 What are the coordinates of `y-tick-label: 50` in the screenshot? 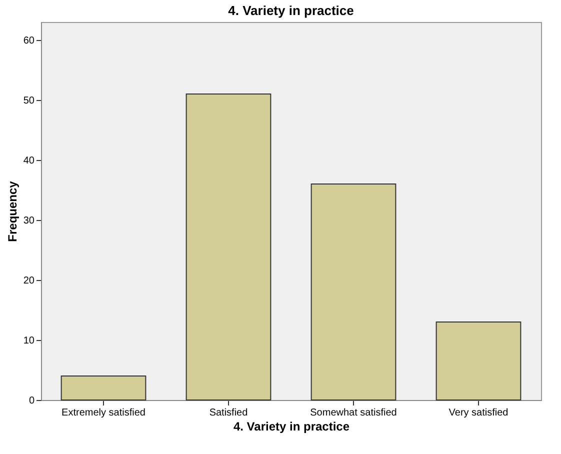 It's located at (29, 101).